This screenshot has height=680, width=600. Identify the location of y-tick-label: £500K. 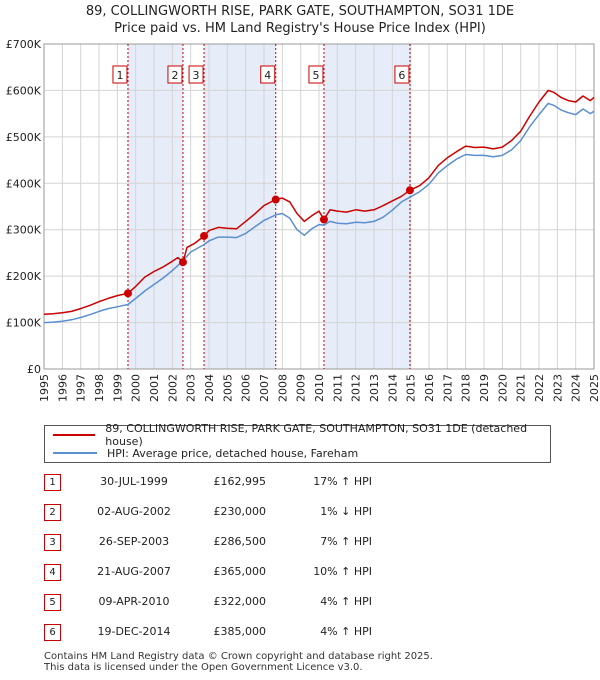
(24, 137).